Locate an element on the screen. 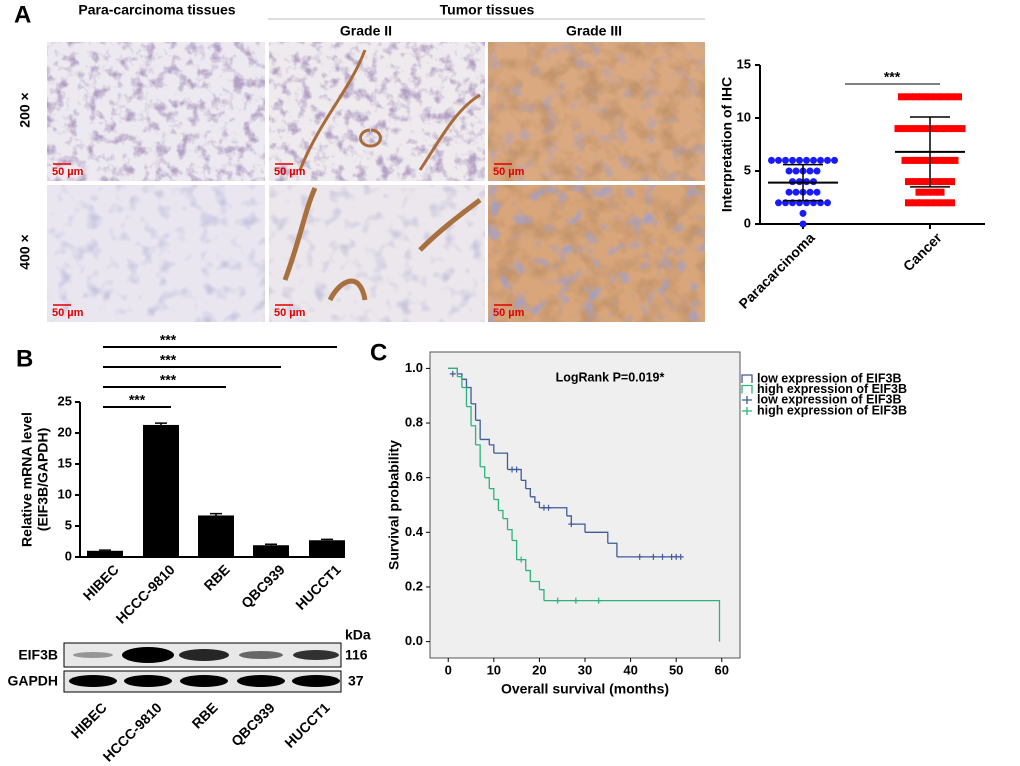 This screenshot has height=766, width=1020. y-tick-label: 5 is located at coordinates (68, 524).